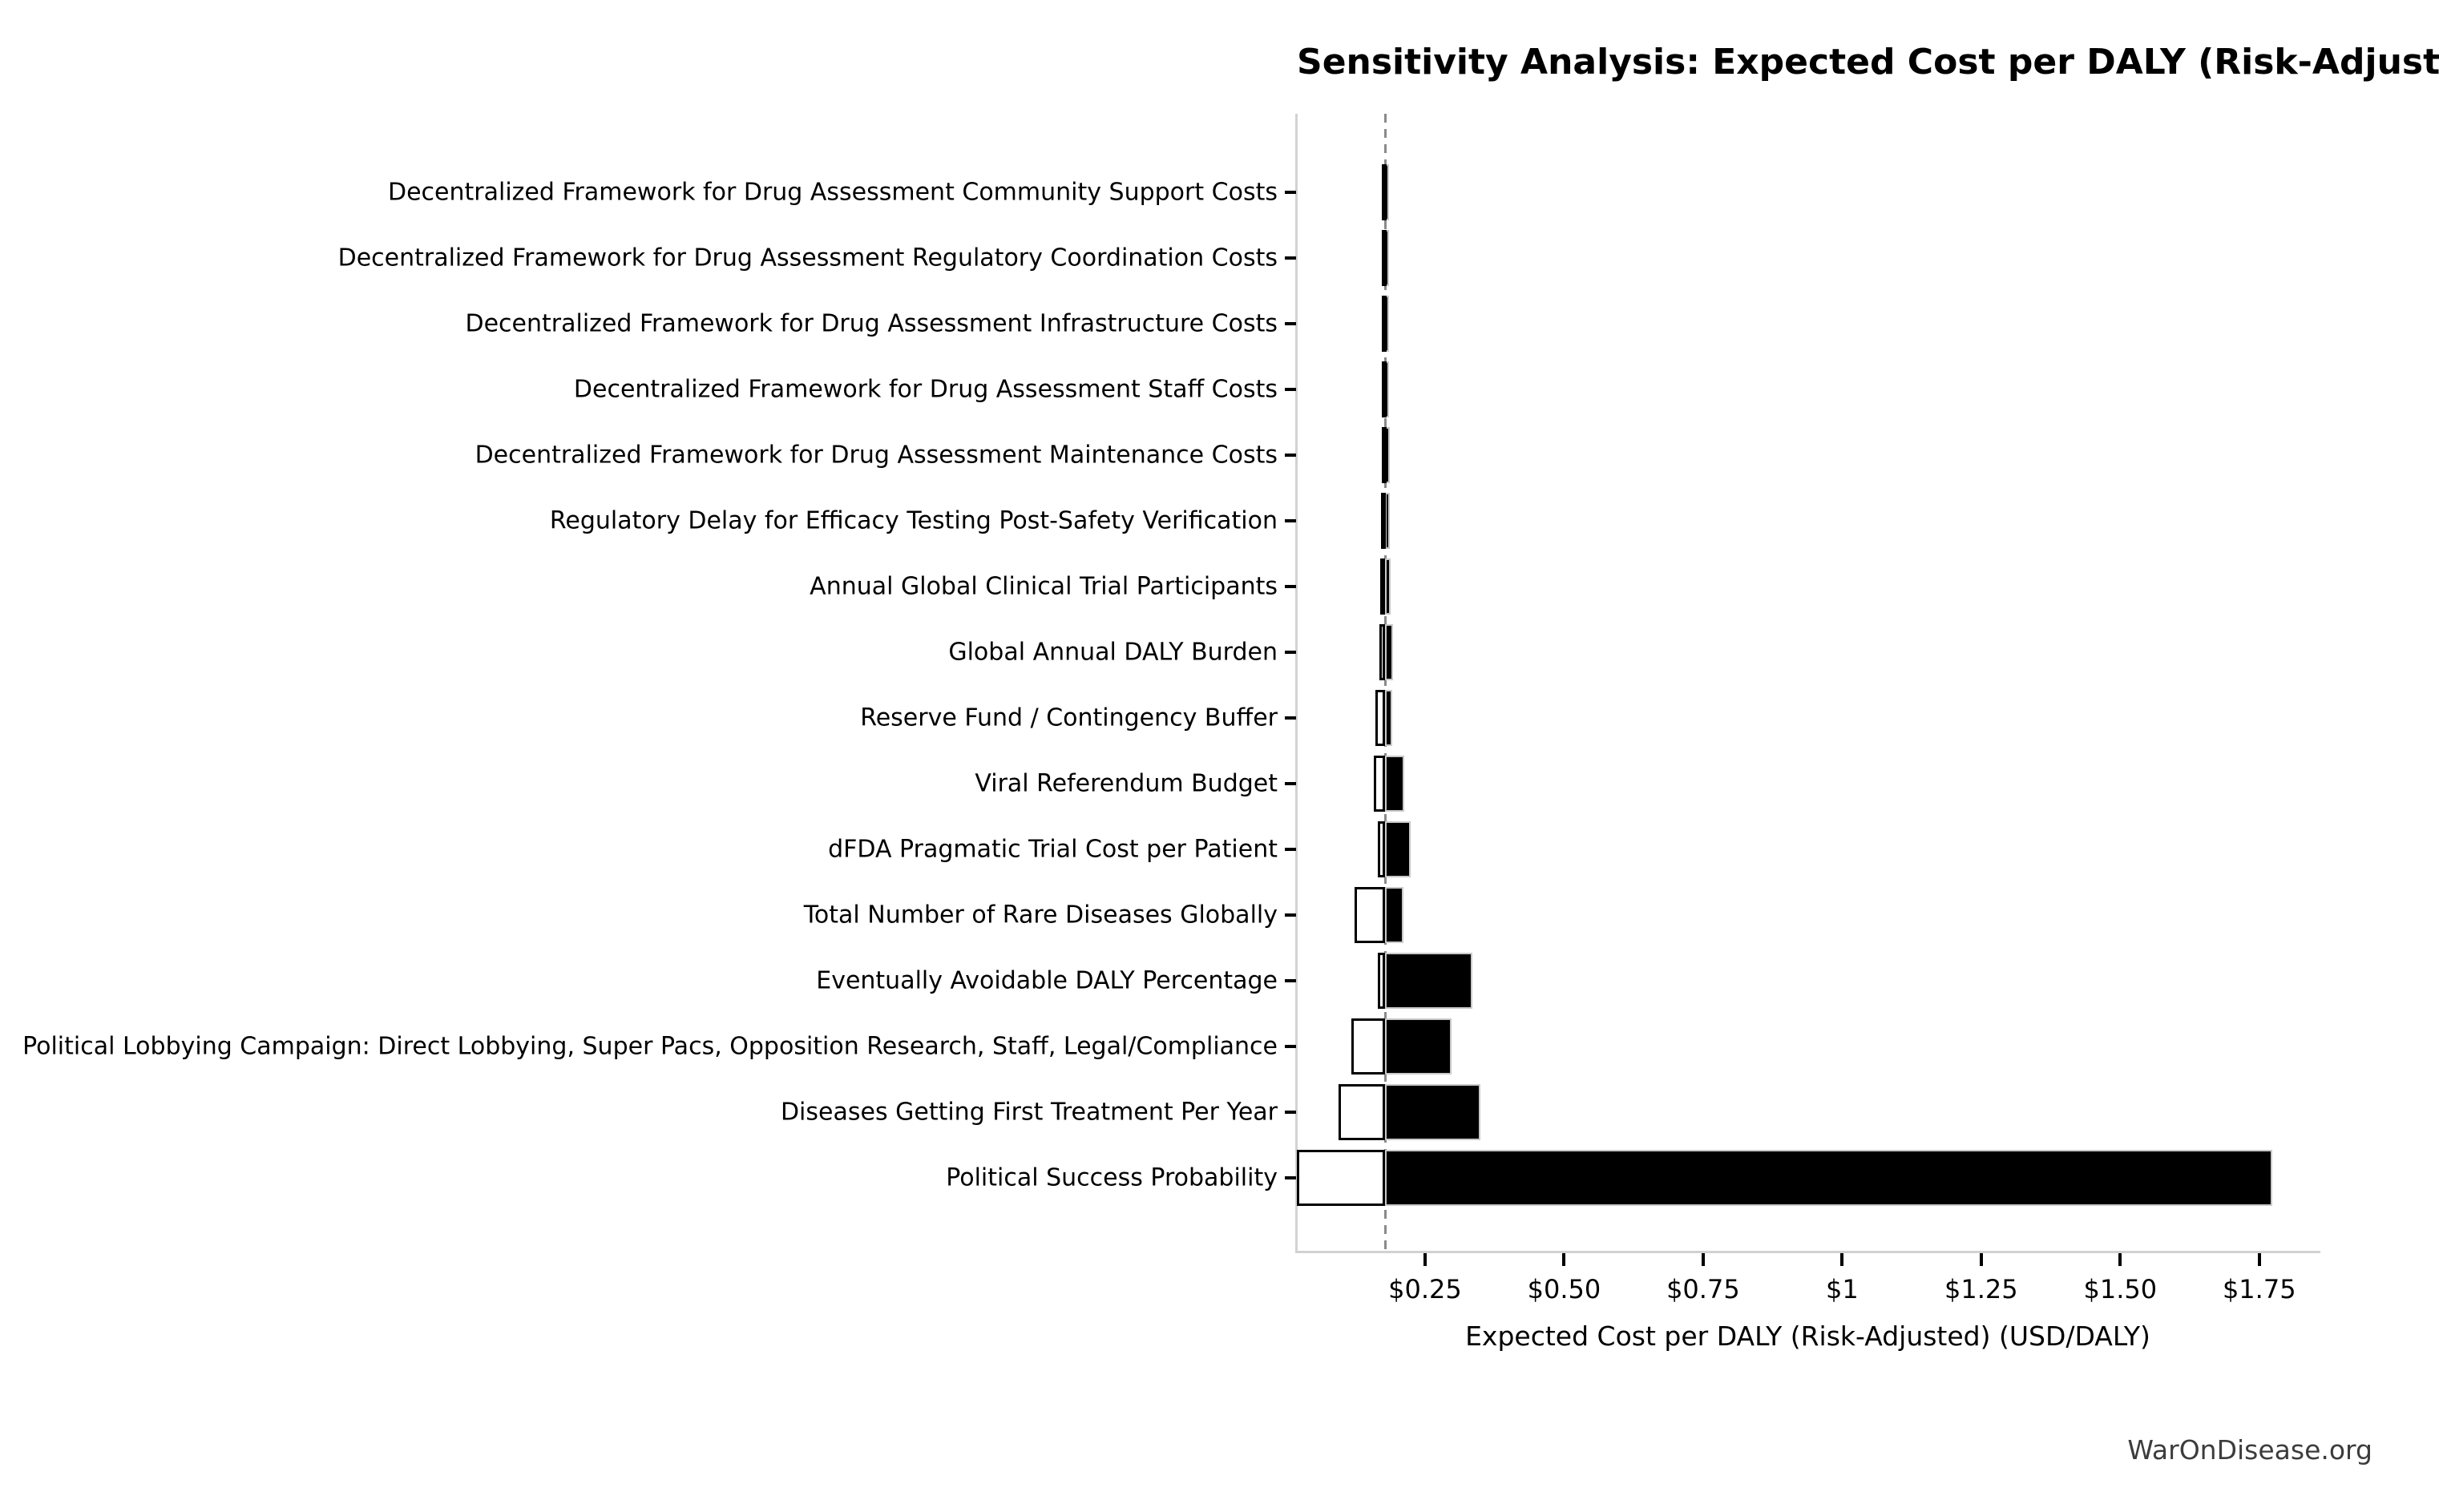 The image size is (2439, 1512). What do you see at coordinates (1113, 652) in the screenshot?
I see `y-label-7: Global Annual DALY Burden` at bounding box center [1113, 652].